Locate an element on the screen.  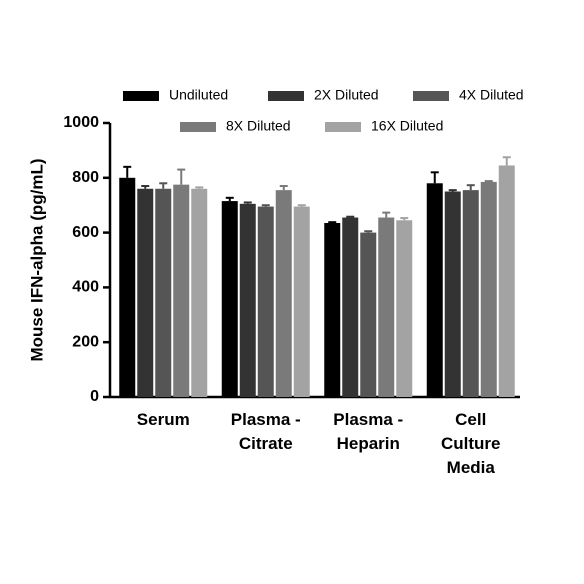
x-tick-line: Citrate is located at coordinates (266, 443).